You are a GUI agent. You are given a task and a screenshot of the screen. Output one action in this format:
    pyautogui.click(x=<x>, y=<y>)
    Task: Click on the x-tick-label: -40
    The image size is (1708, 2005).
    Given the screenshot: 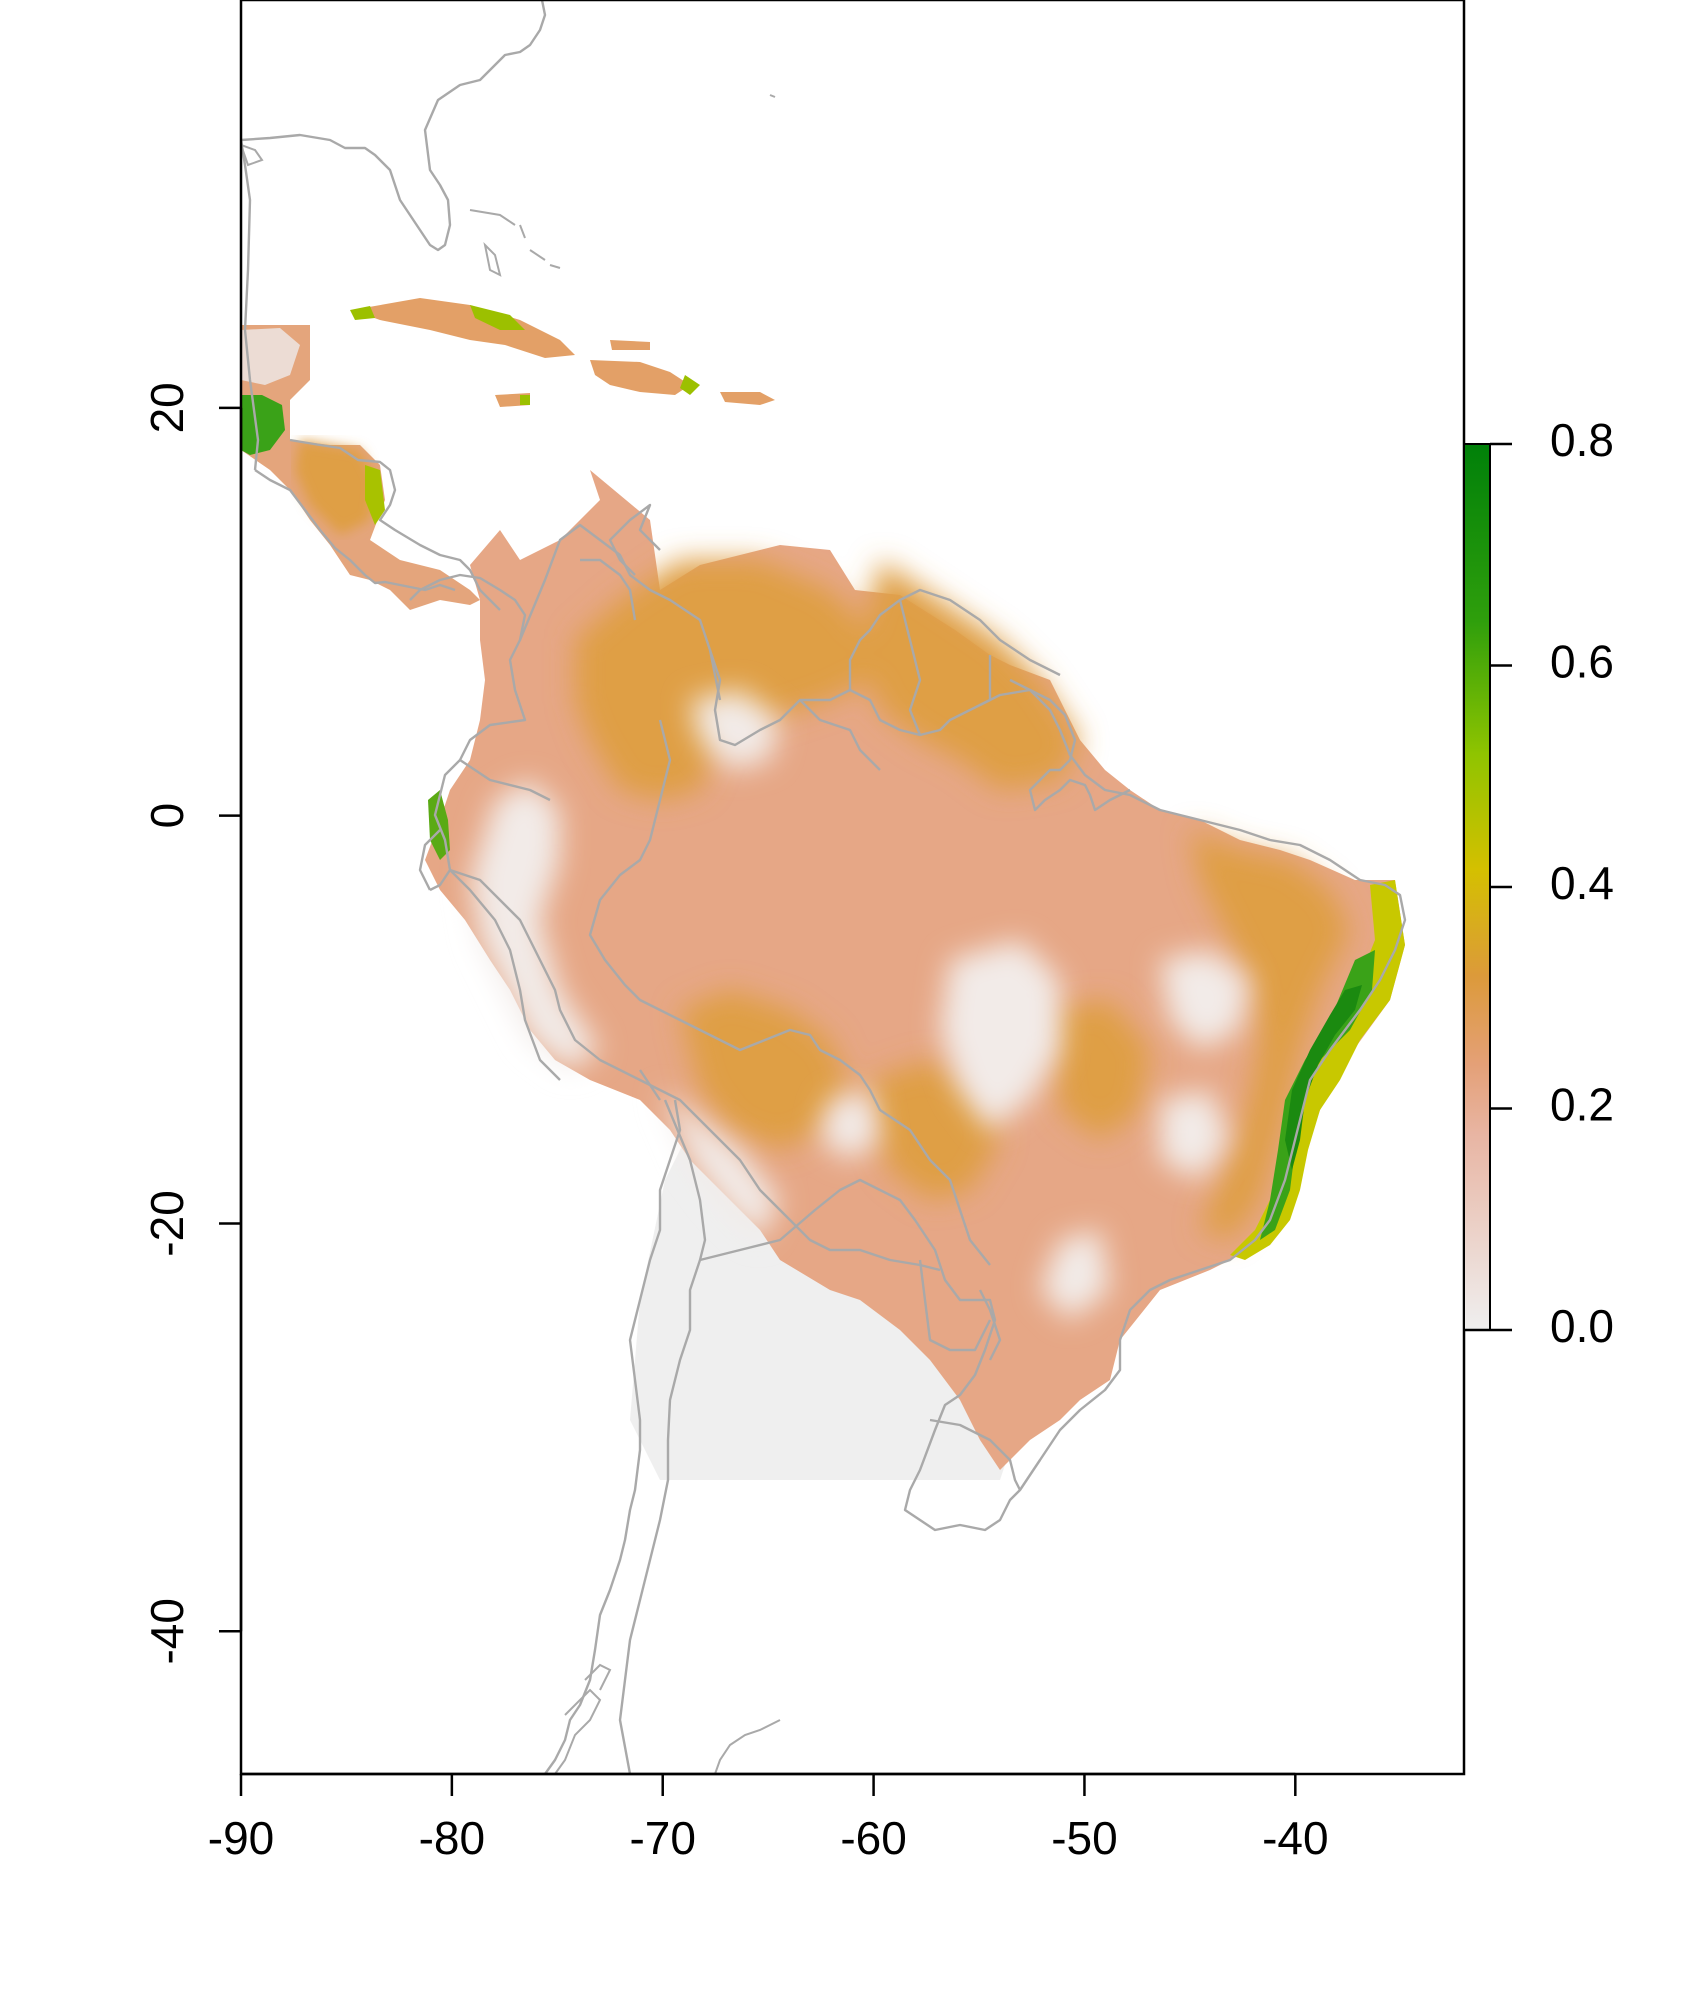 What is the action you would take?
    pyautogui.click(x=1295, y=1838)
    